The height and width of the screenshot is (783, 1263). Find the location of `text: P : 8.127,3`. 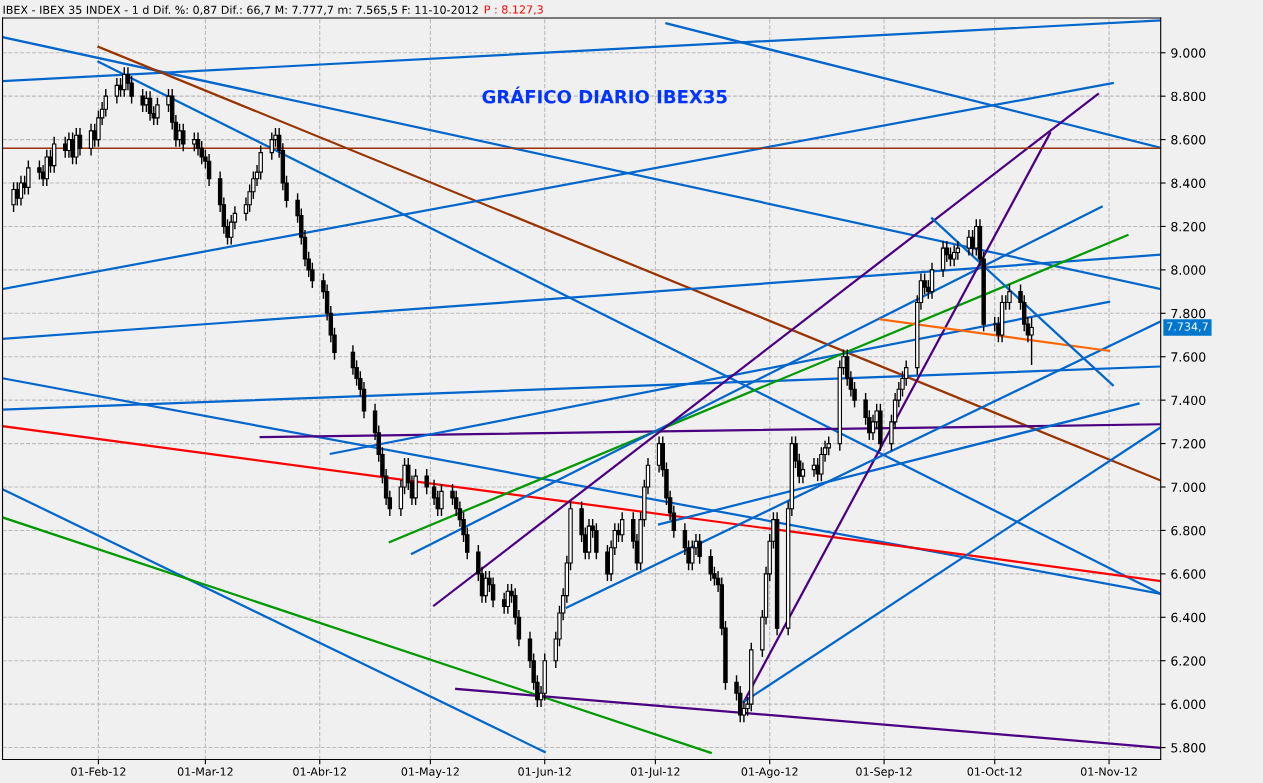

text: P : 8.127,3 is located at coordinates (513, 10).